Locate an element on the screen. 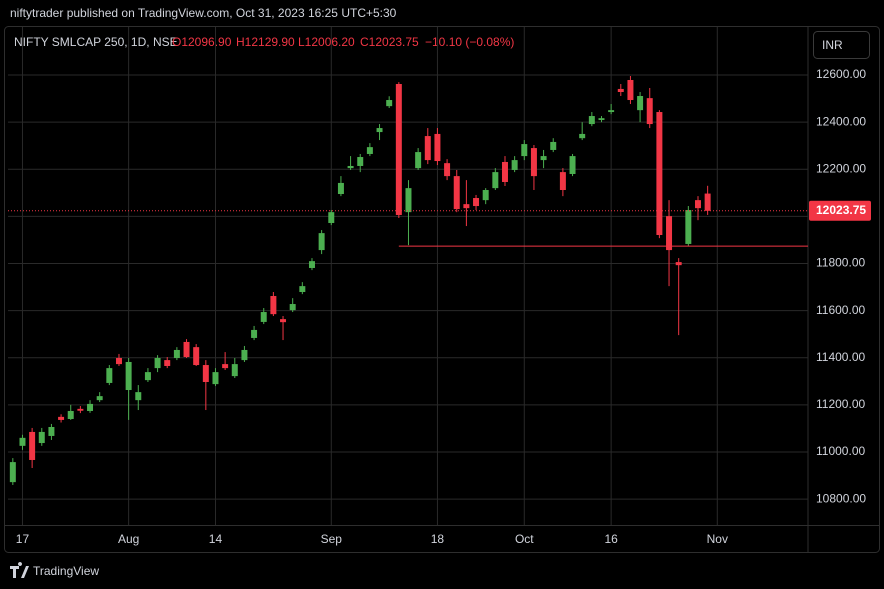 Image resolution: width=884 pixels, height=589 pixels. y-tick-label: 11400.00 is located at coordinates (840, 357).